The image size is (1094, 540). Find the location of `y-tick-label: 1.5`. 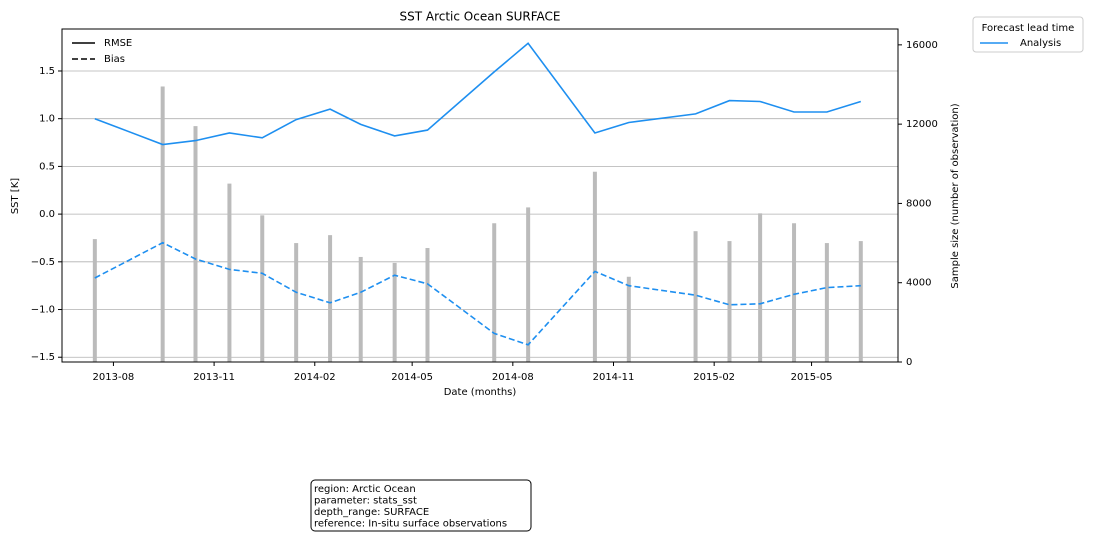

y-tick-label: 1.5 is located at coordinates (47, 71).